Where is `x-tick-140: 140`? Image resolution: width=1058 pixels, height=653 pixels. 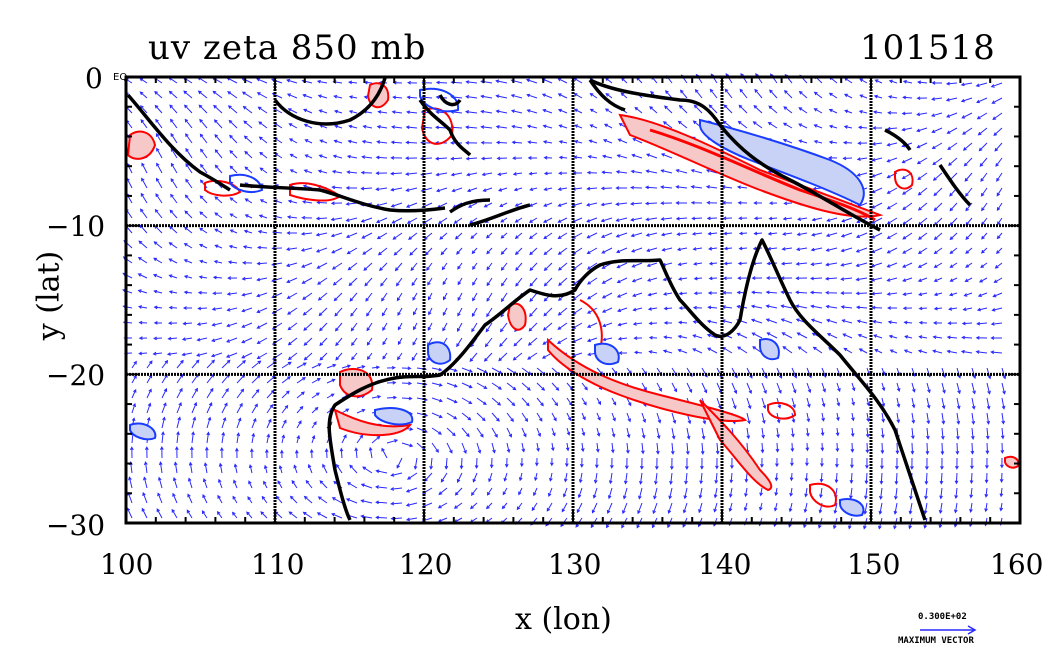 x-tick-140: 140 is located at coordinates (725, 564).